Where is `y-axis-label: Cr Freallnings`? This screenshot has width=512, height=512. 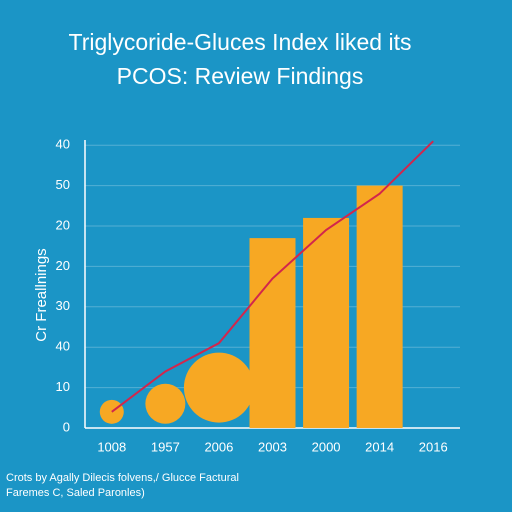 y-axis-label: Cr Freallnings is located at coordinates (41, 294).